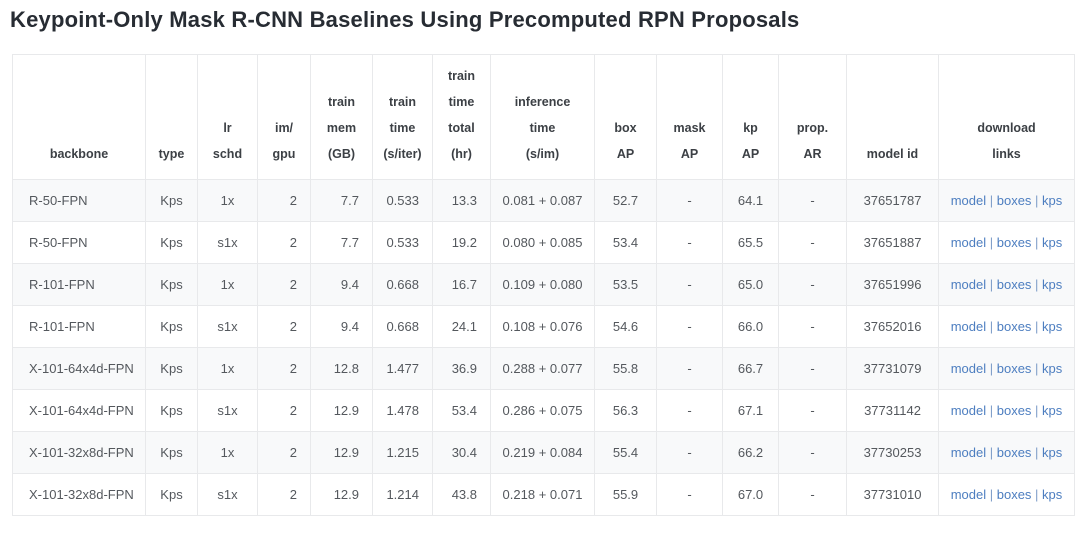  What do you see at coordinates (402, 242) in the screenshot?
I see `cell-train-time: 0.533` at bounding box center [402, 242].